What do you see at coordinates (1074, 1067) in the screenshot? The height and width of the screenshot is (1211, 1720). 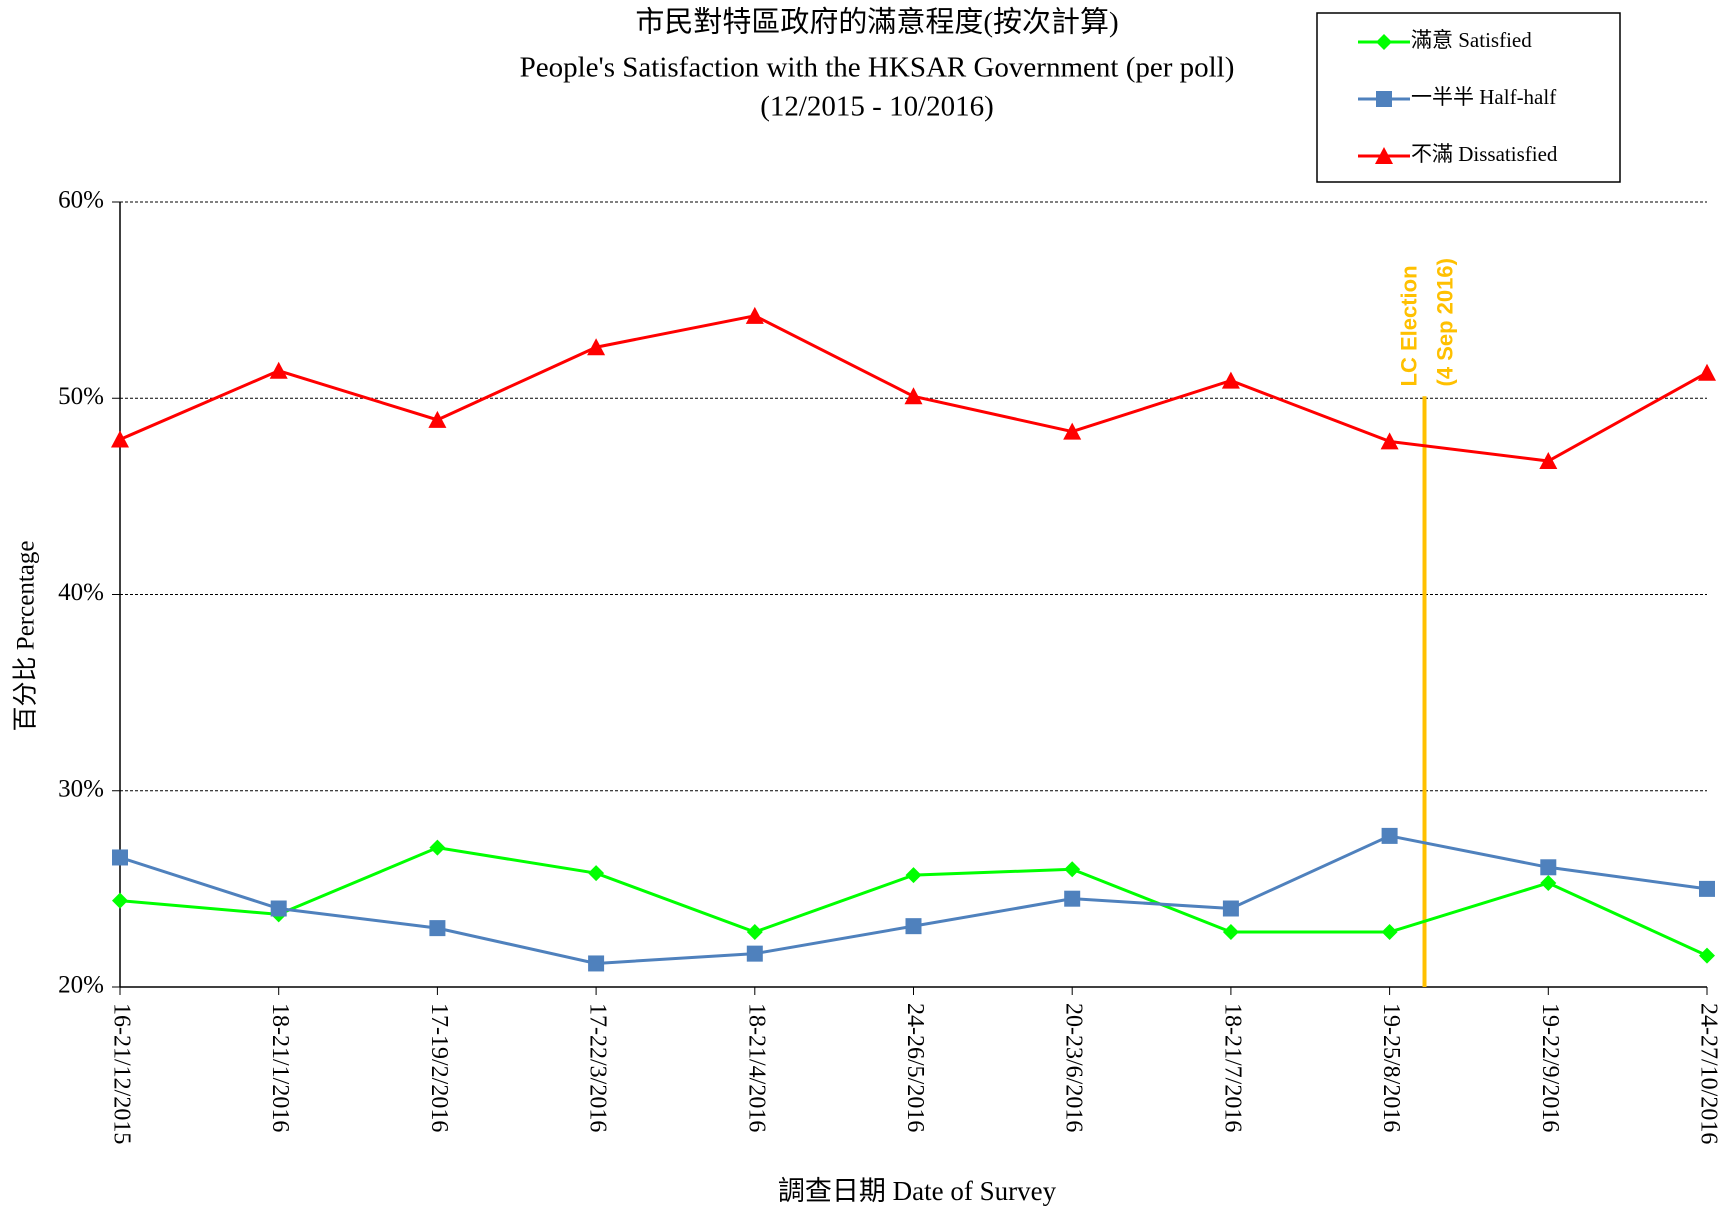 I see `x-tick-label: 20-23/6/2016` at bounding box center [1074, 1067].